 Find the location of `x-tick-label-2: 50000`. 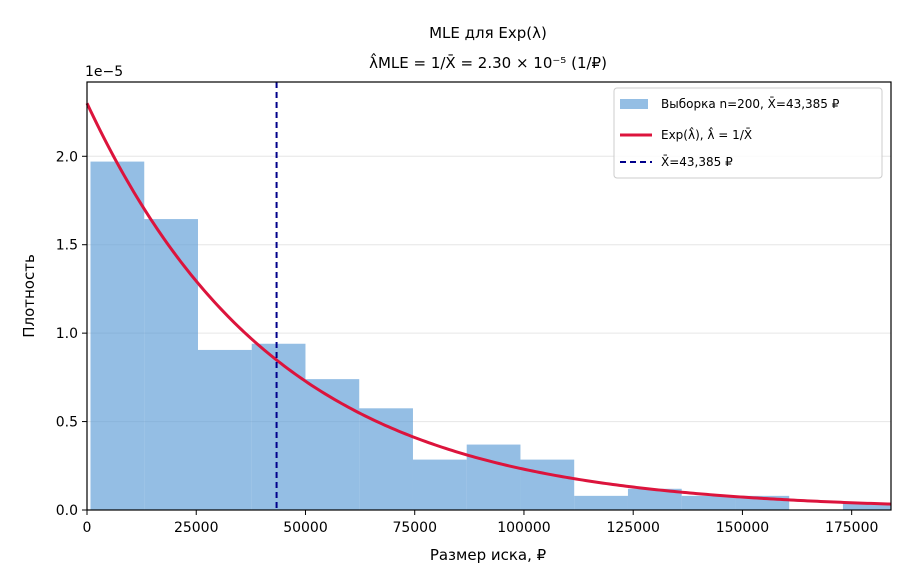

x-tick-label-2: 50000 is located at coordinates (305, 528).